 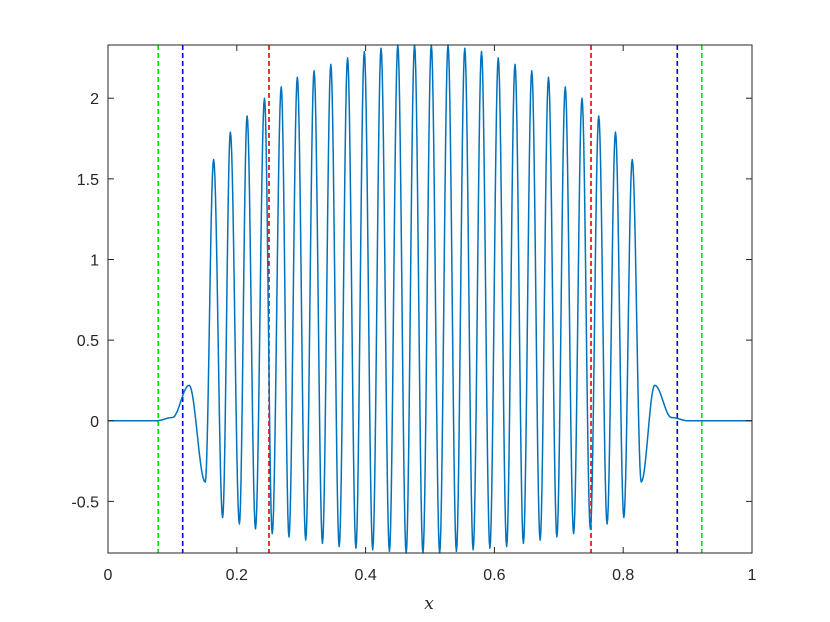 What do you see at coordinates (752, 575) in the screenshot?
I see `x-tick-label: 1` at bounding box center [752, 575].